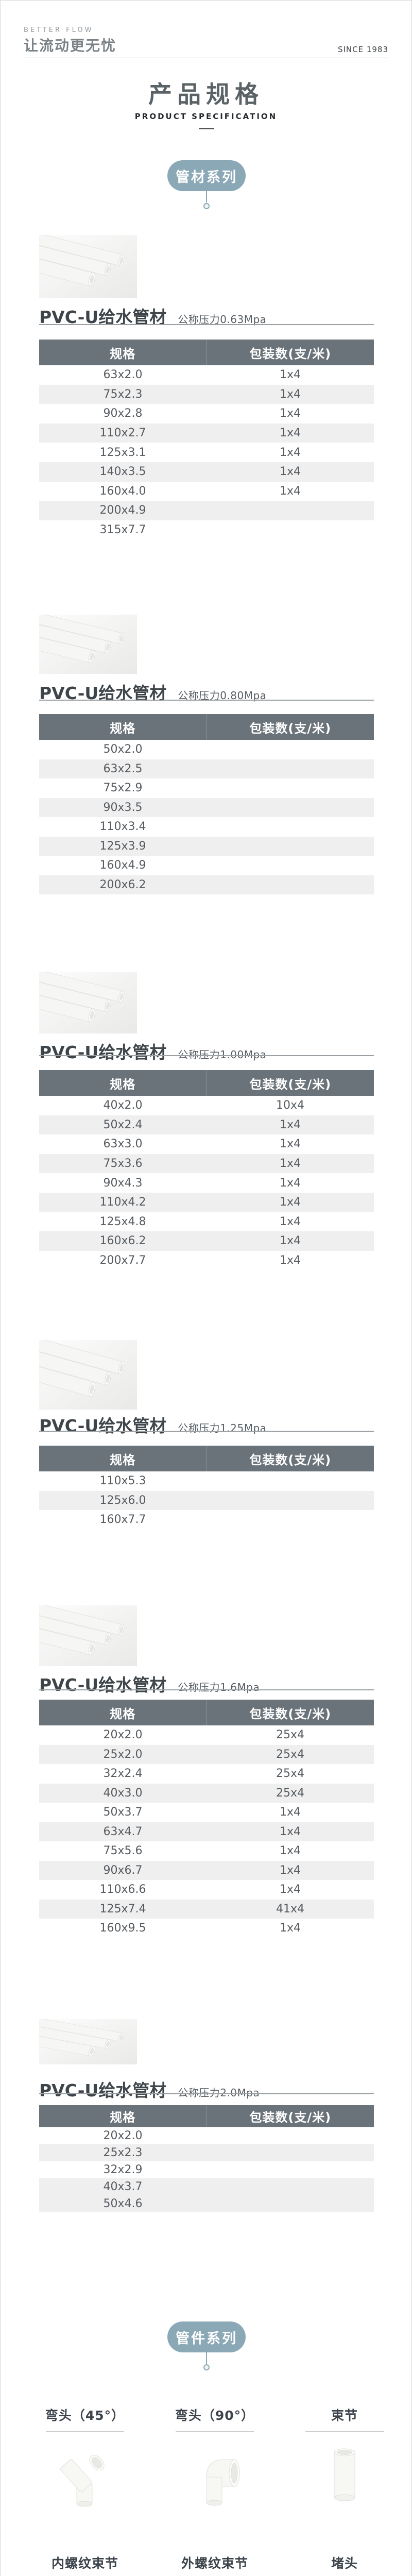  Describe the element at coordinates (206, 375) in the screenshot. I see `table-row: 63x2.0 1x4` at that location.